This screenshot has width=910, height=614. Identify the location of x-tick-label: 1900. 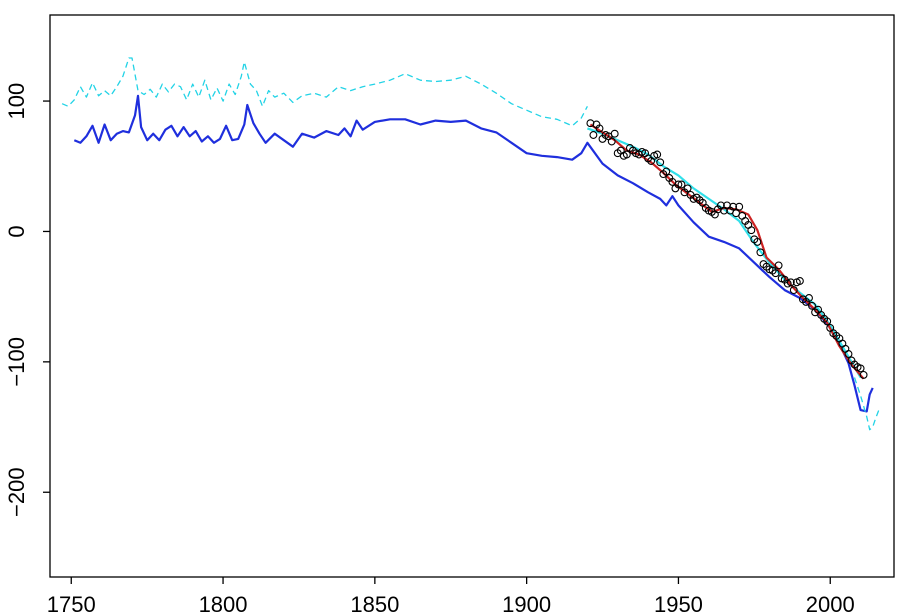
(526, 603).